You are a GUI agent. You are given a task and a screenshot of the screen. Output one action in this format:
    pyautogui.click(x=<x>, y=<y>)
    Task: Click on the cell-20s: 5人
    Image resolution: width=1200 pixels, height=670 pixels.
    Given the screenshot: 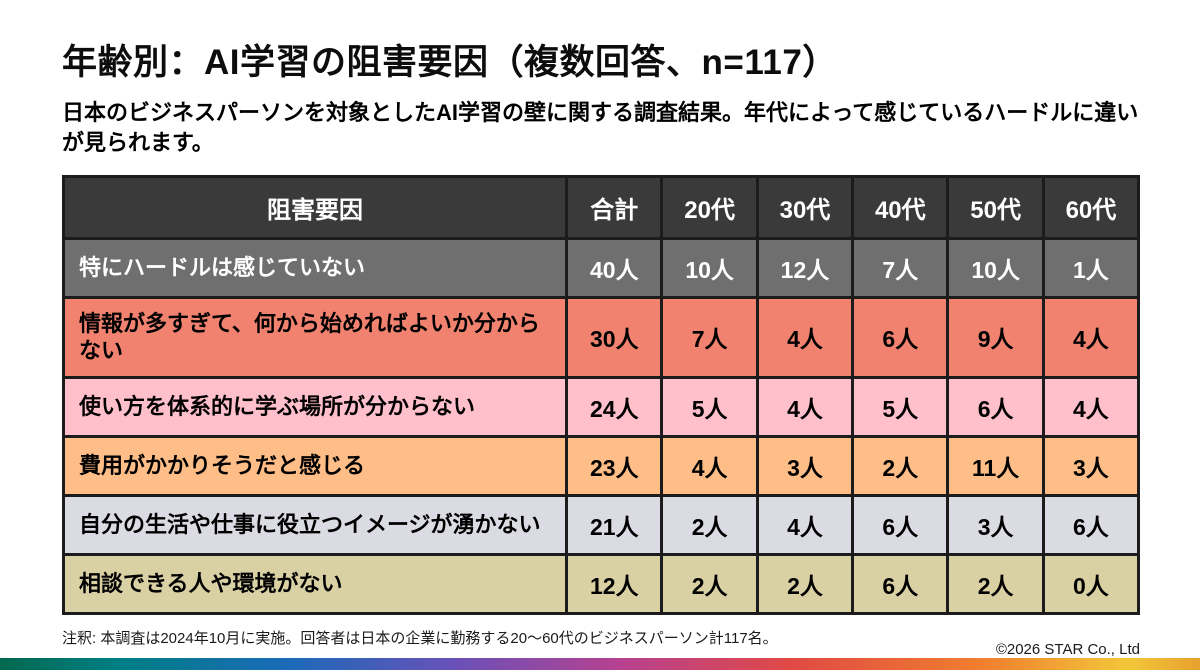 What is the action you would take?
    pyautogui.click(x=709, y=406)
    